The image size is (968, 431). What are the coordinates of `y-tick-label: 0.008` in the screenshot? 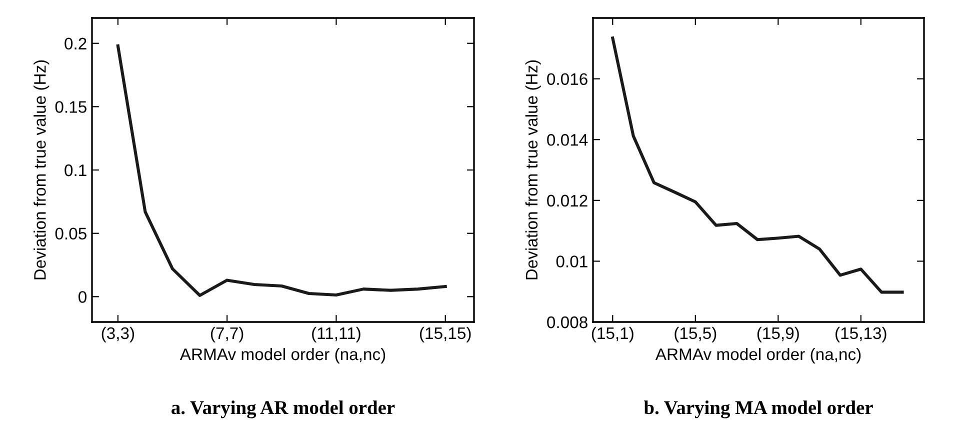 It's located at (567, 322).